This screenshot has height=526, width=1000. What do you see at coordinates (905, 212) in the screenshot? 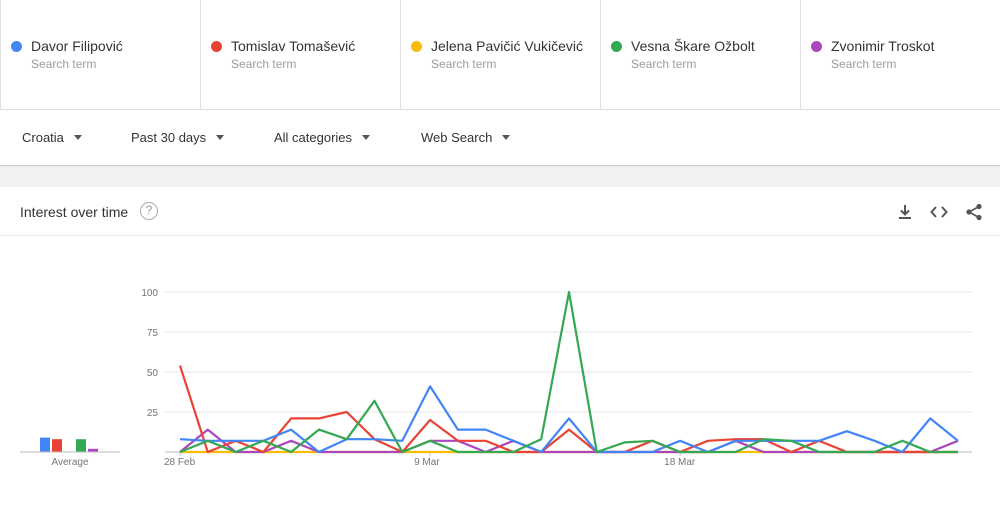
I see `download-icon` at bounding box center [905, 212].